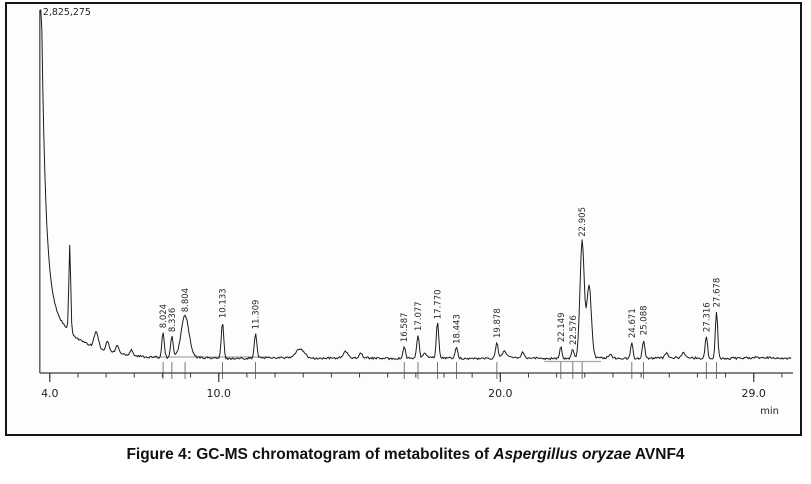  Describe the element at coordinates (222, 303) in the screenshot. I see `peak-label: 10.133` at that location.